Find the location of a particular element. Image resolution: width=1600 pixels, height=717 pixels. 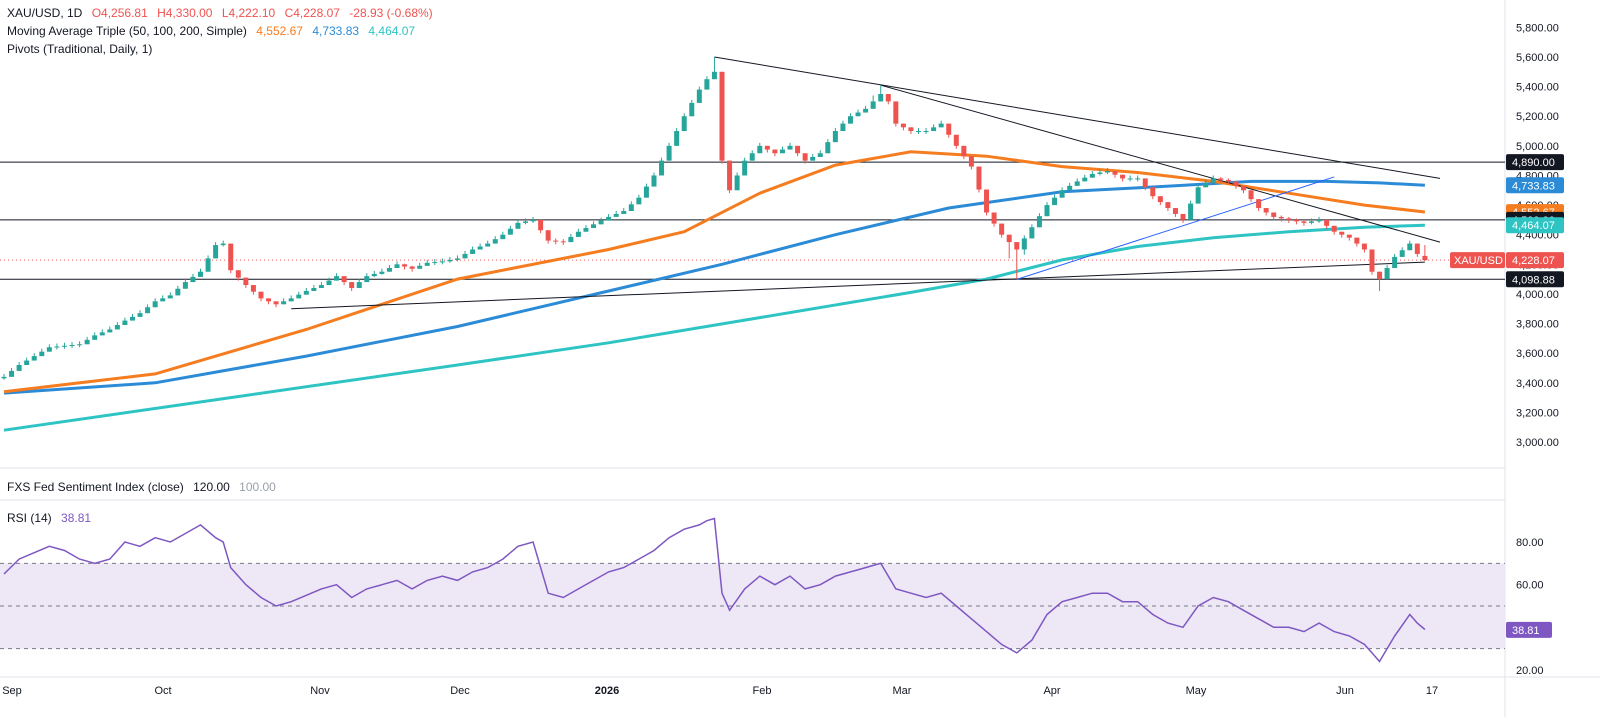

ma50-value: 4,552.67 is located at coordinates (279, 31).